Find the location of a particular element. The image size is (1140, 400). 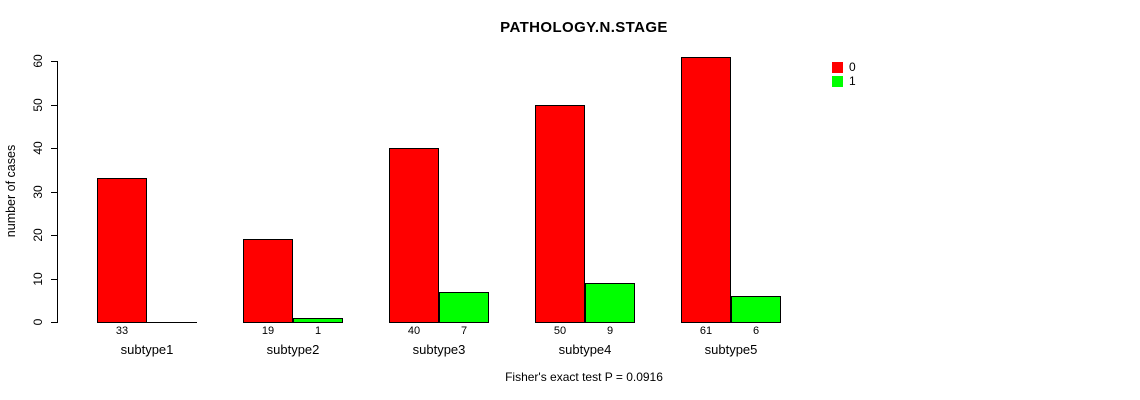

legend-row: 1 is located at coordinates (844, 81).